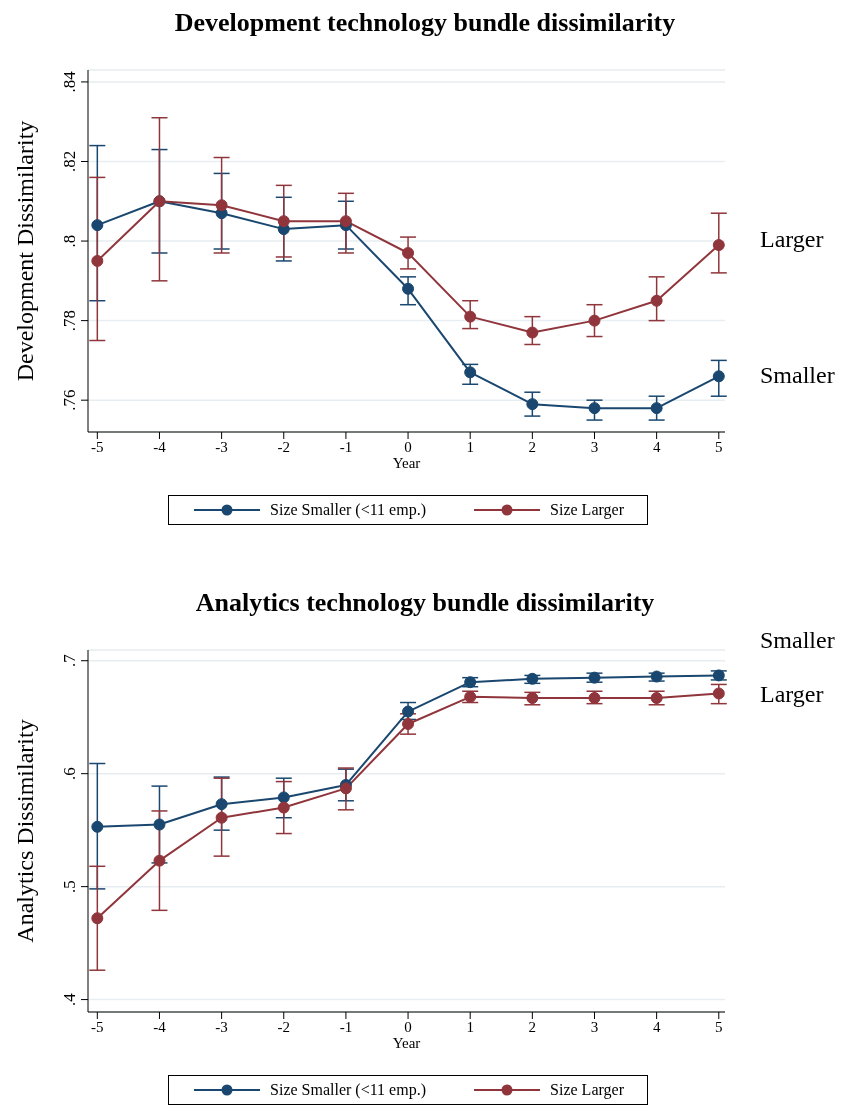 The width and height of the screenshot is (843, 1107). I want to click on y-tick-label: .84, so click(69, 81).